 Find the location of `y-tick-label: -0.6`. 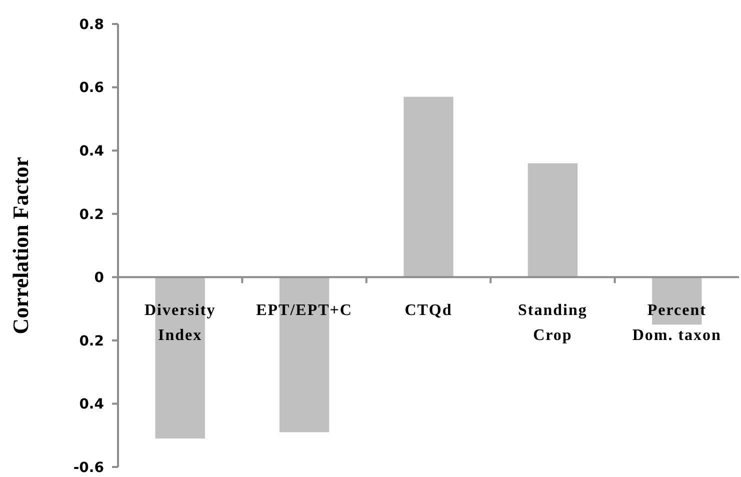

y-tick-label: -0.6 is located at coordinates (88, 468).